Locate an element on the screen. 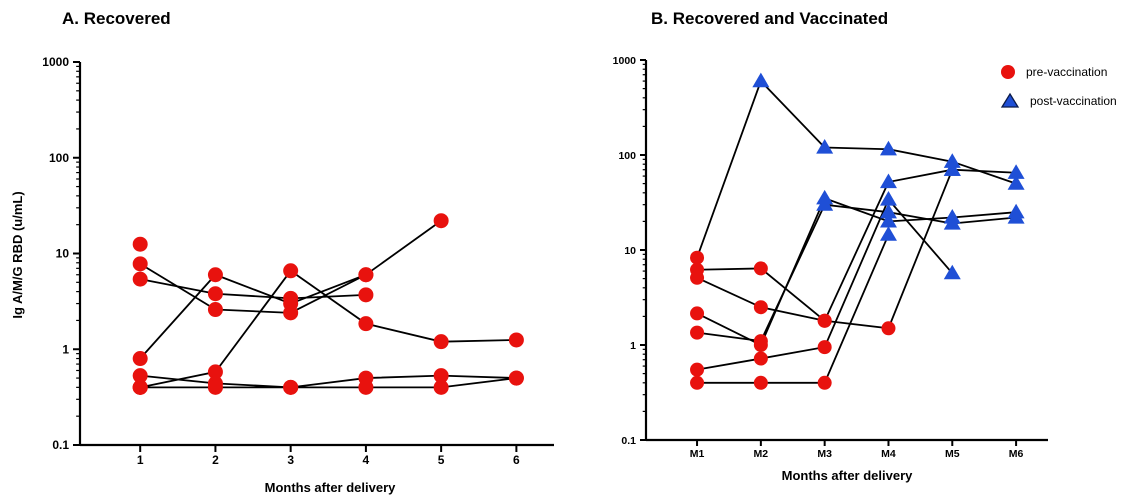 The width and height of the screenshot is (1129, 497). panel-a-y-tick-label: 10 is located at coordinates (63, 254).